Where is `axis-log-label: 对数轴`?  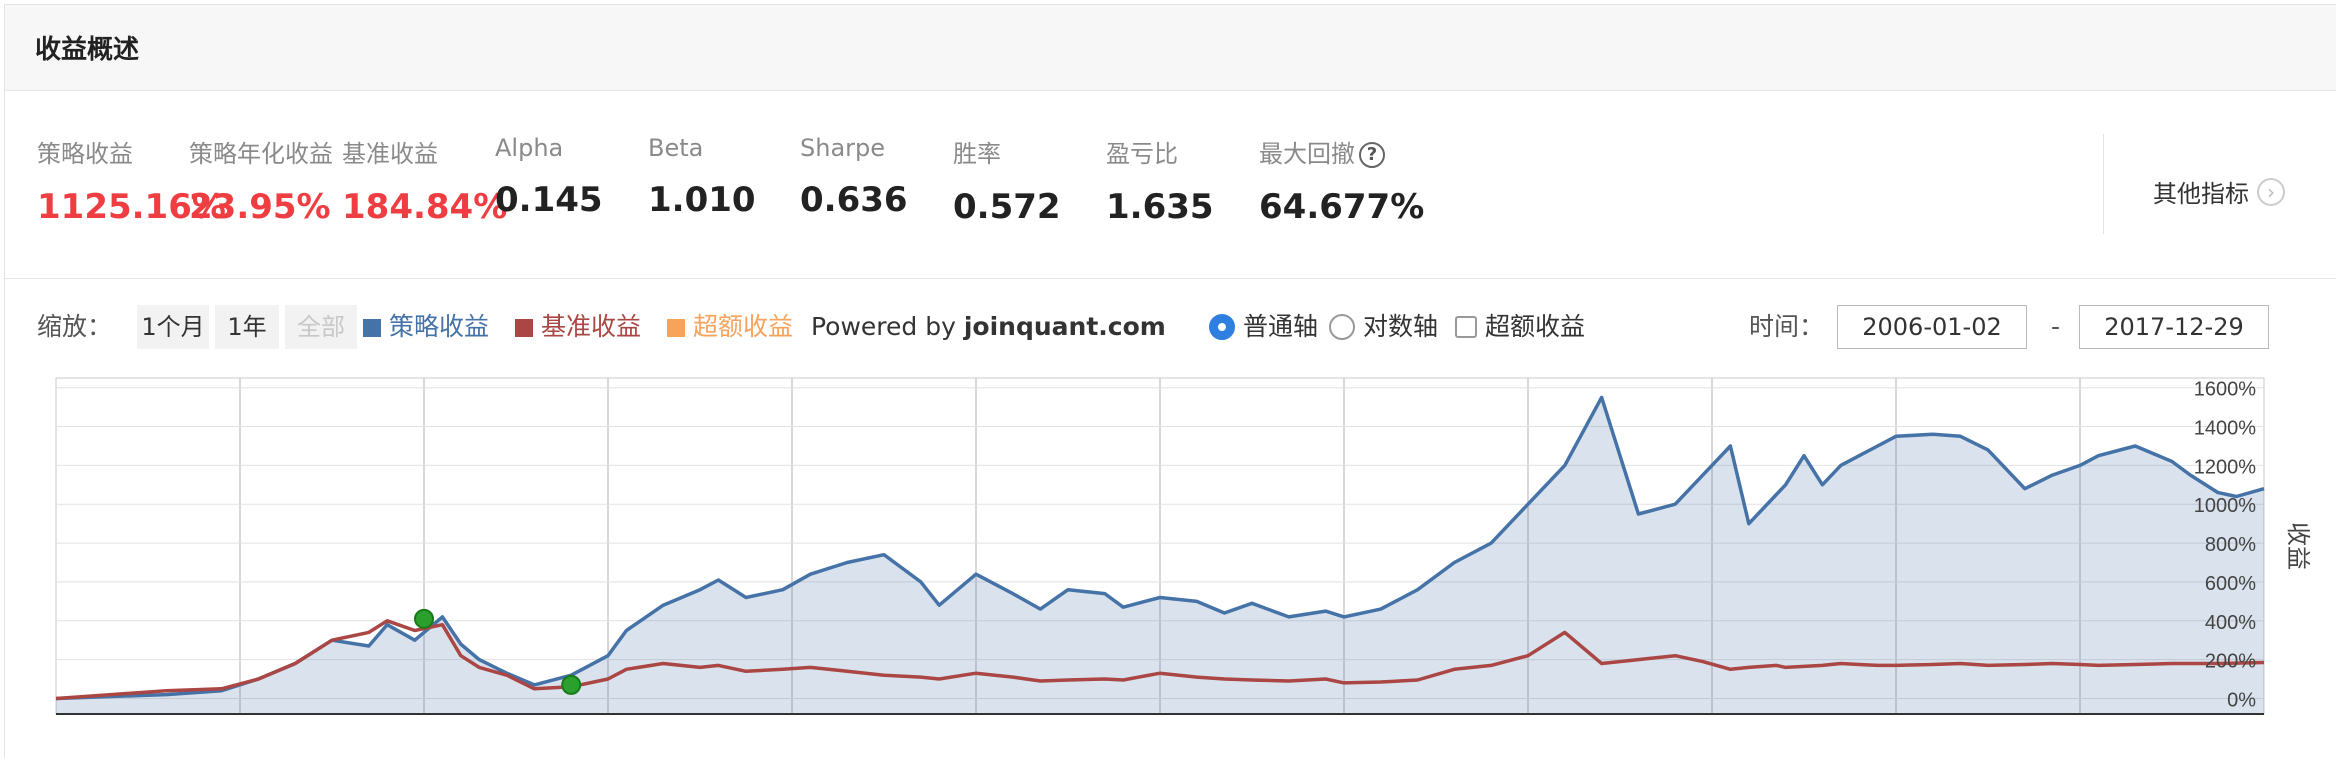 axis-log-label: 对数轴 is located at coordinates (1401, 326).